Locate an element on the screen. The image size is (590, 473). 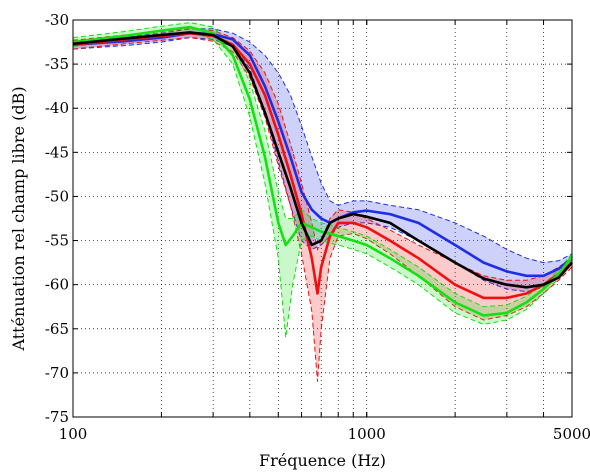
x-tick-labels: 100 1000 5000 is located at coordinates (324, 434).